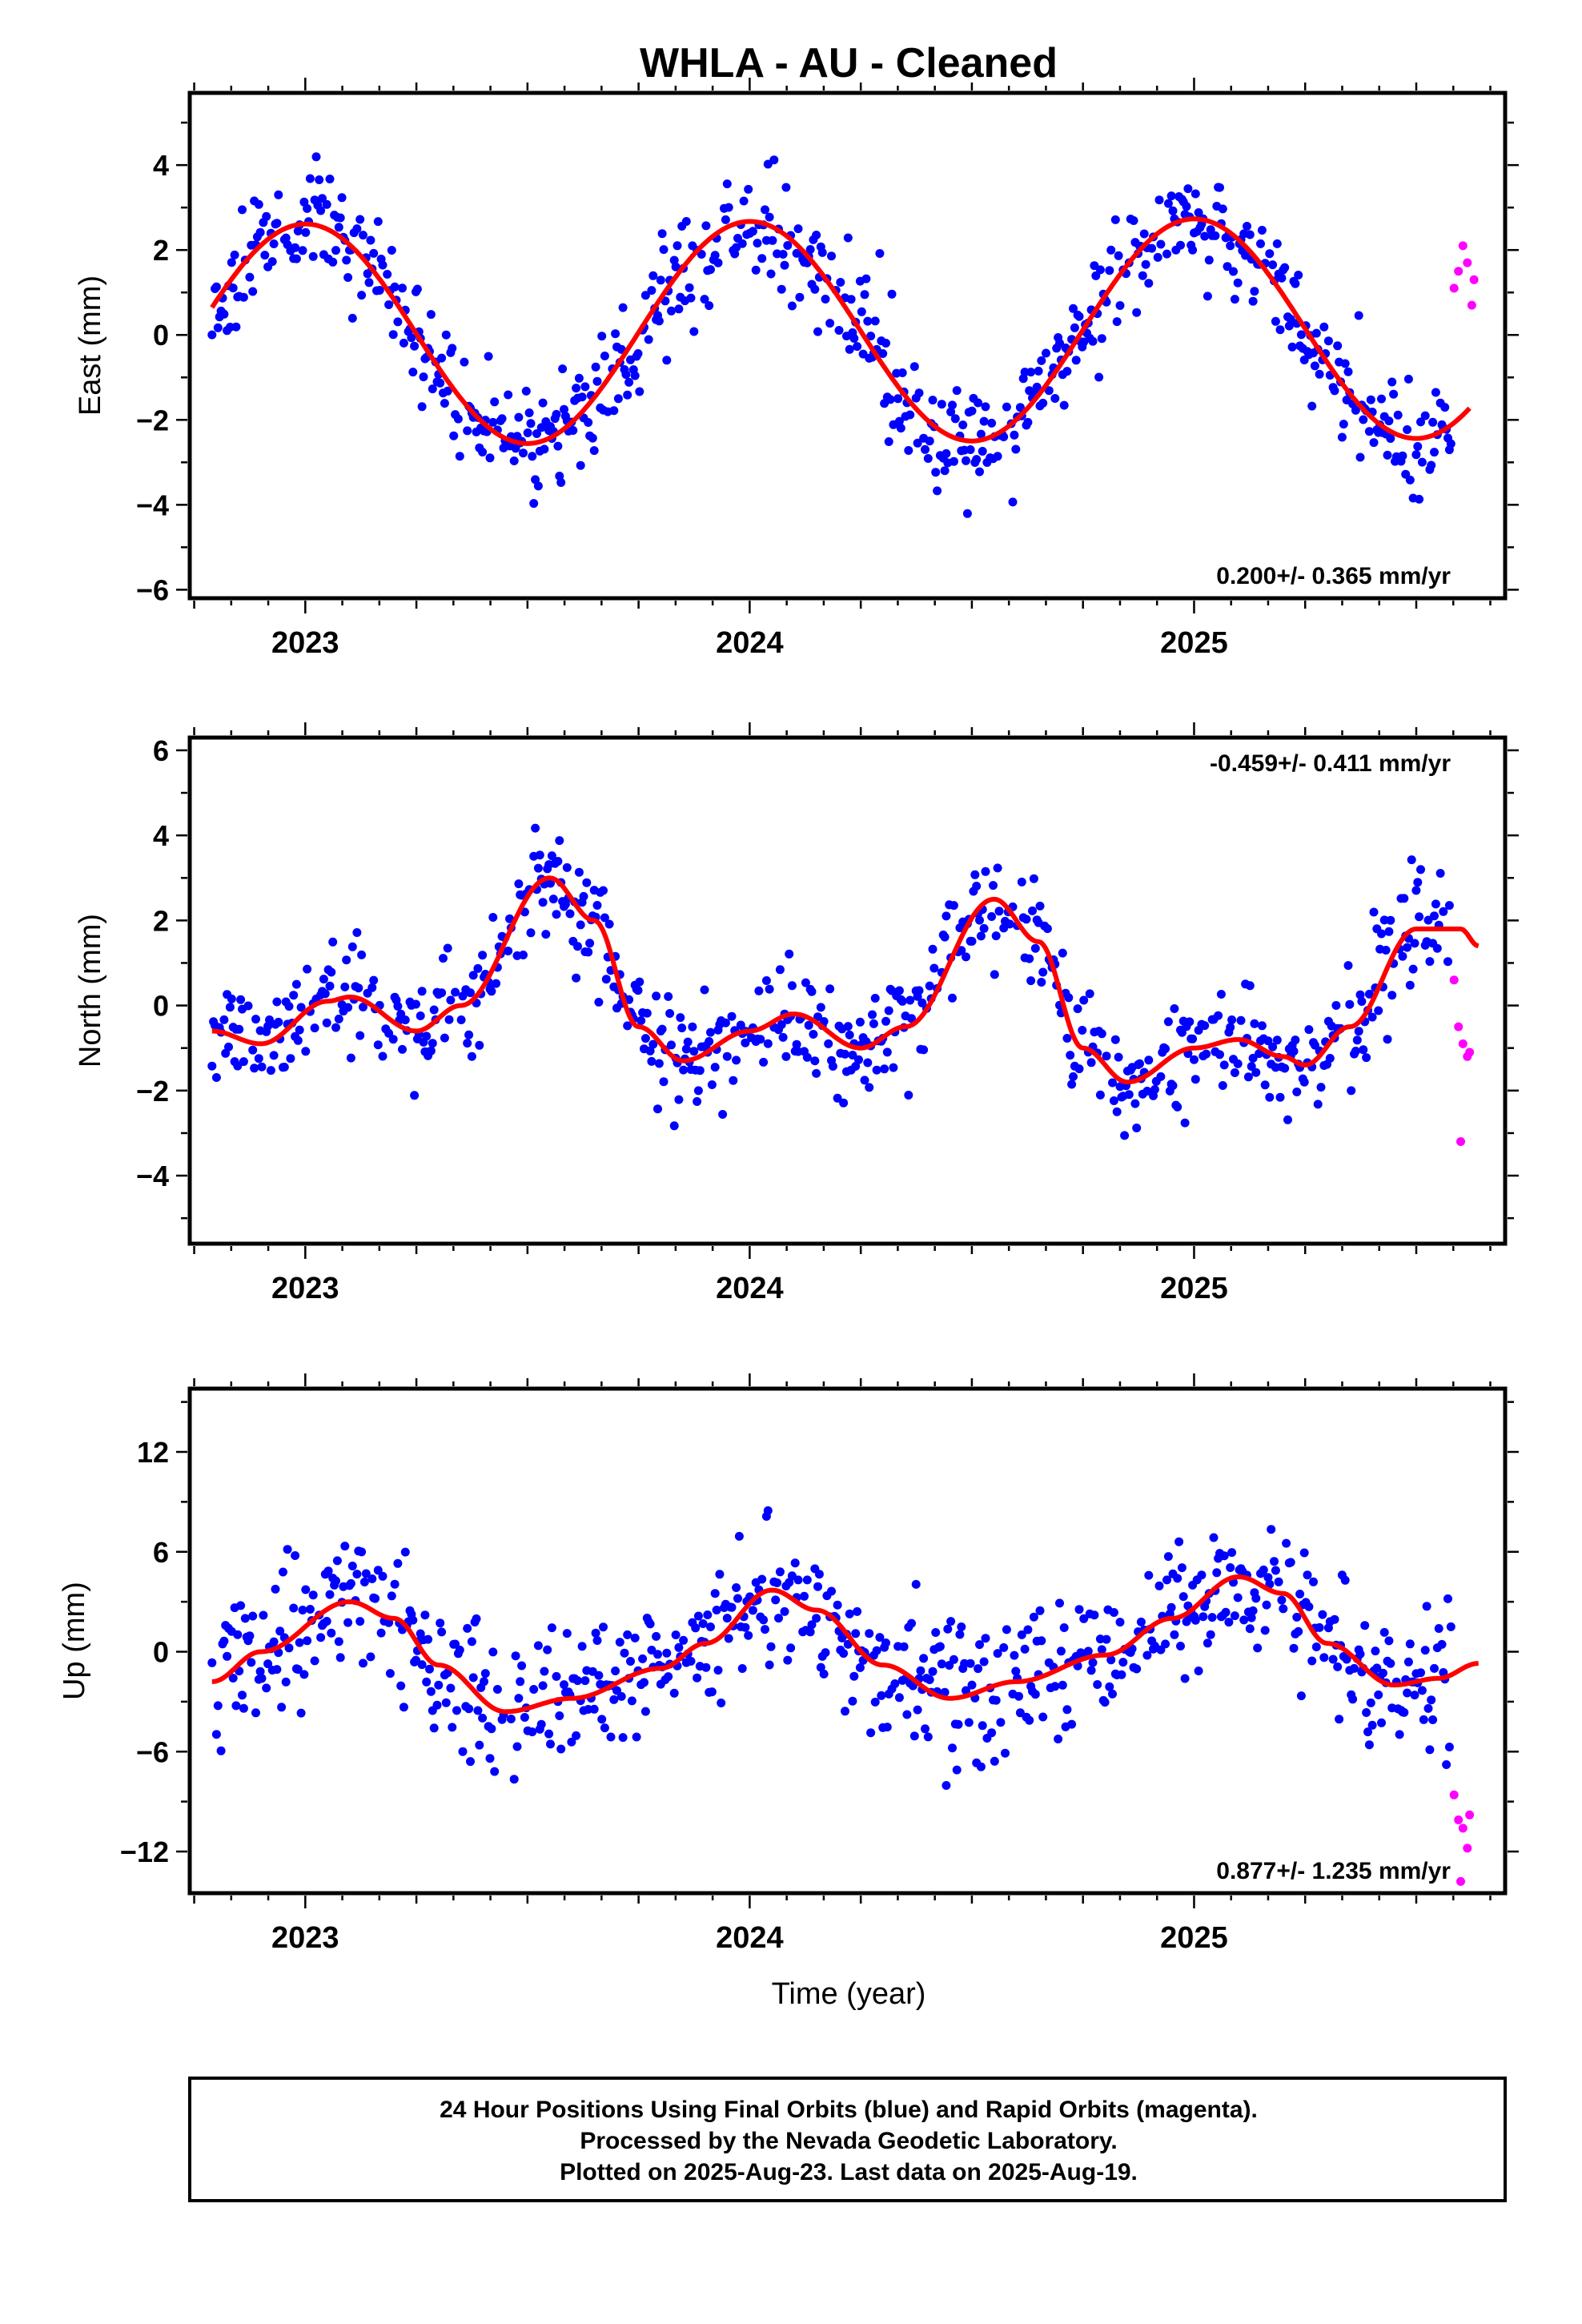 This screenshot has height=2324, width=1582. What do you see at coordinates (831, 1648) in the screenshot?
I see `final-orbit-points` at bounding box center [831, 1648].